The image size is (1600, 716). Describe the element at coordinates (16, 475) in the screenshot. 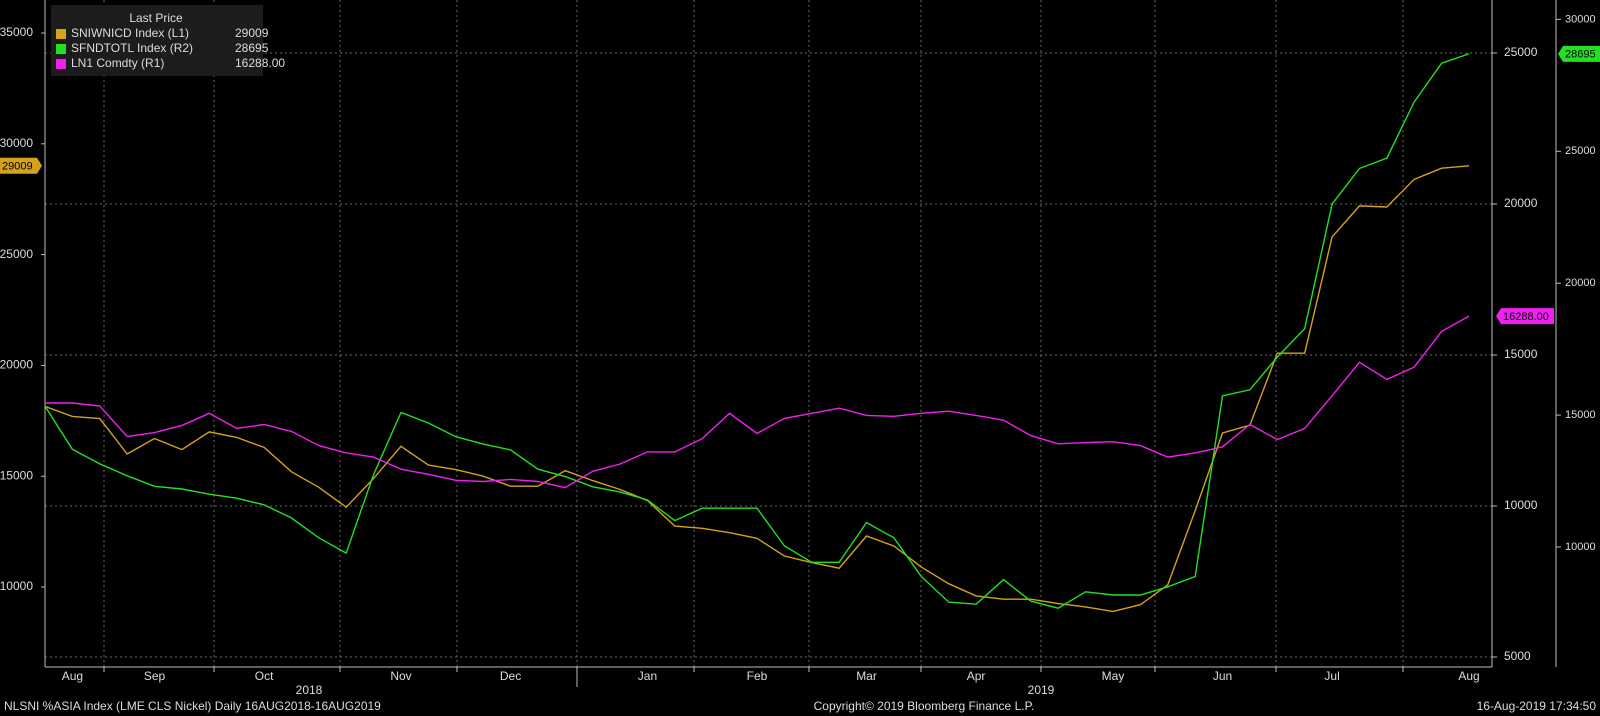

I see `y-tick-label: 15000` at that location.